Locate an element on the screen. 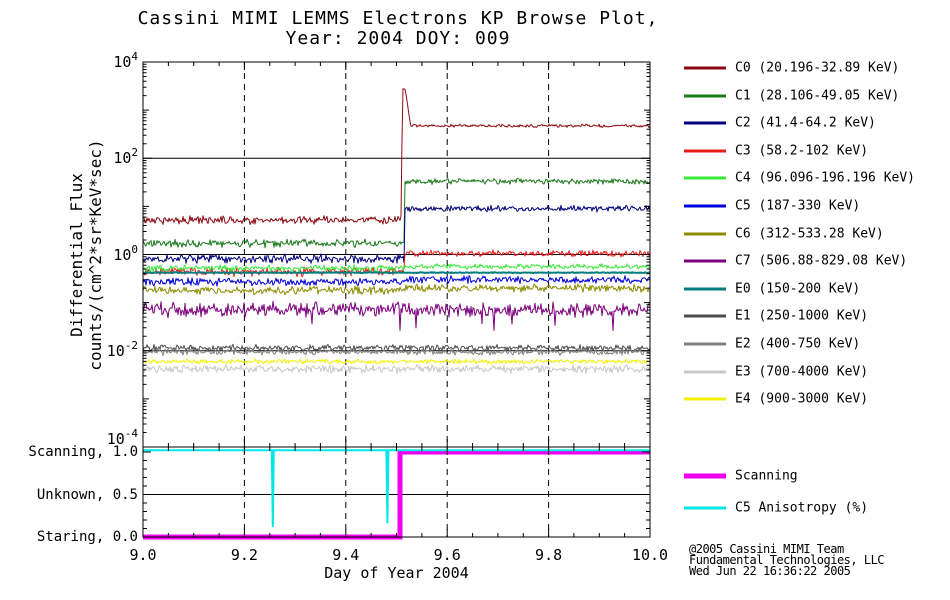 This screenshot has height=600, width=950. y-tick-label: 10⁻⁴ is located at coordinates (122, 437).